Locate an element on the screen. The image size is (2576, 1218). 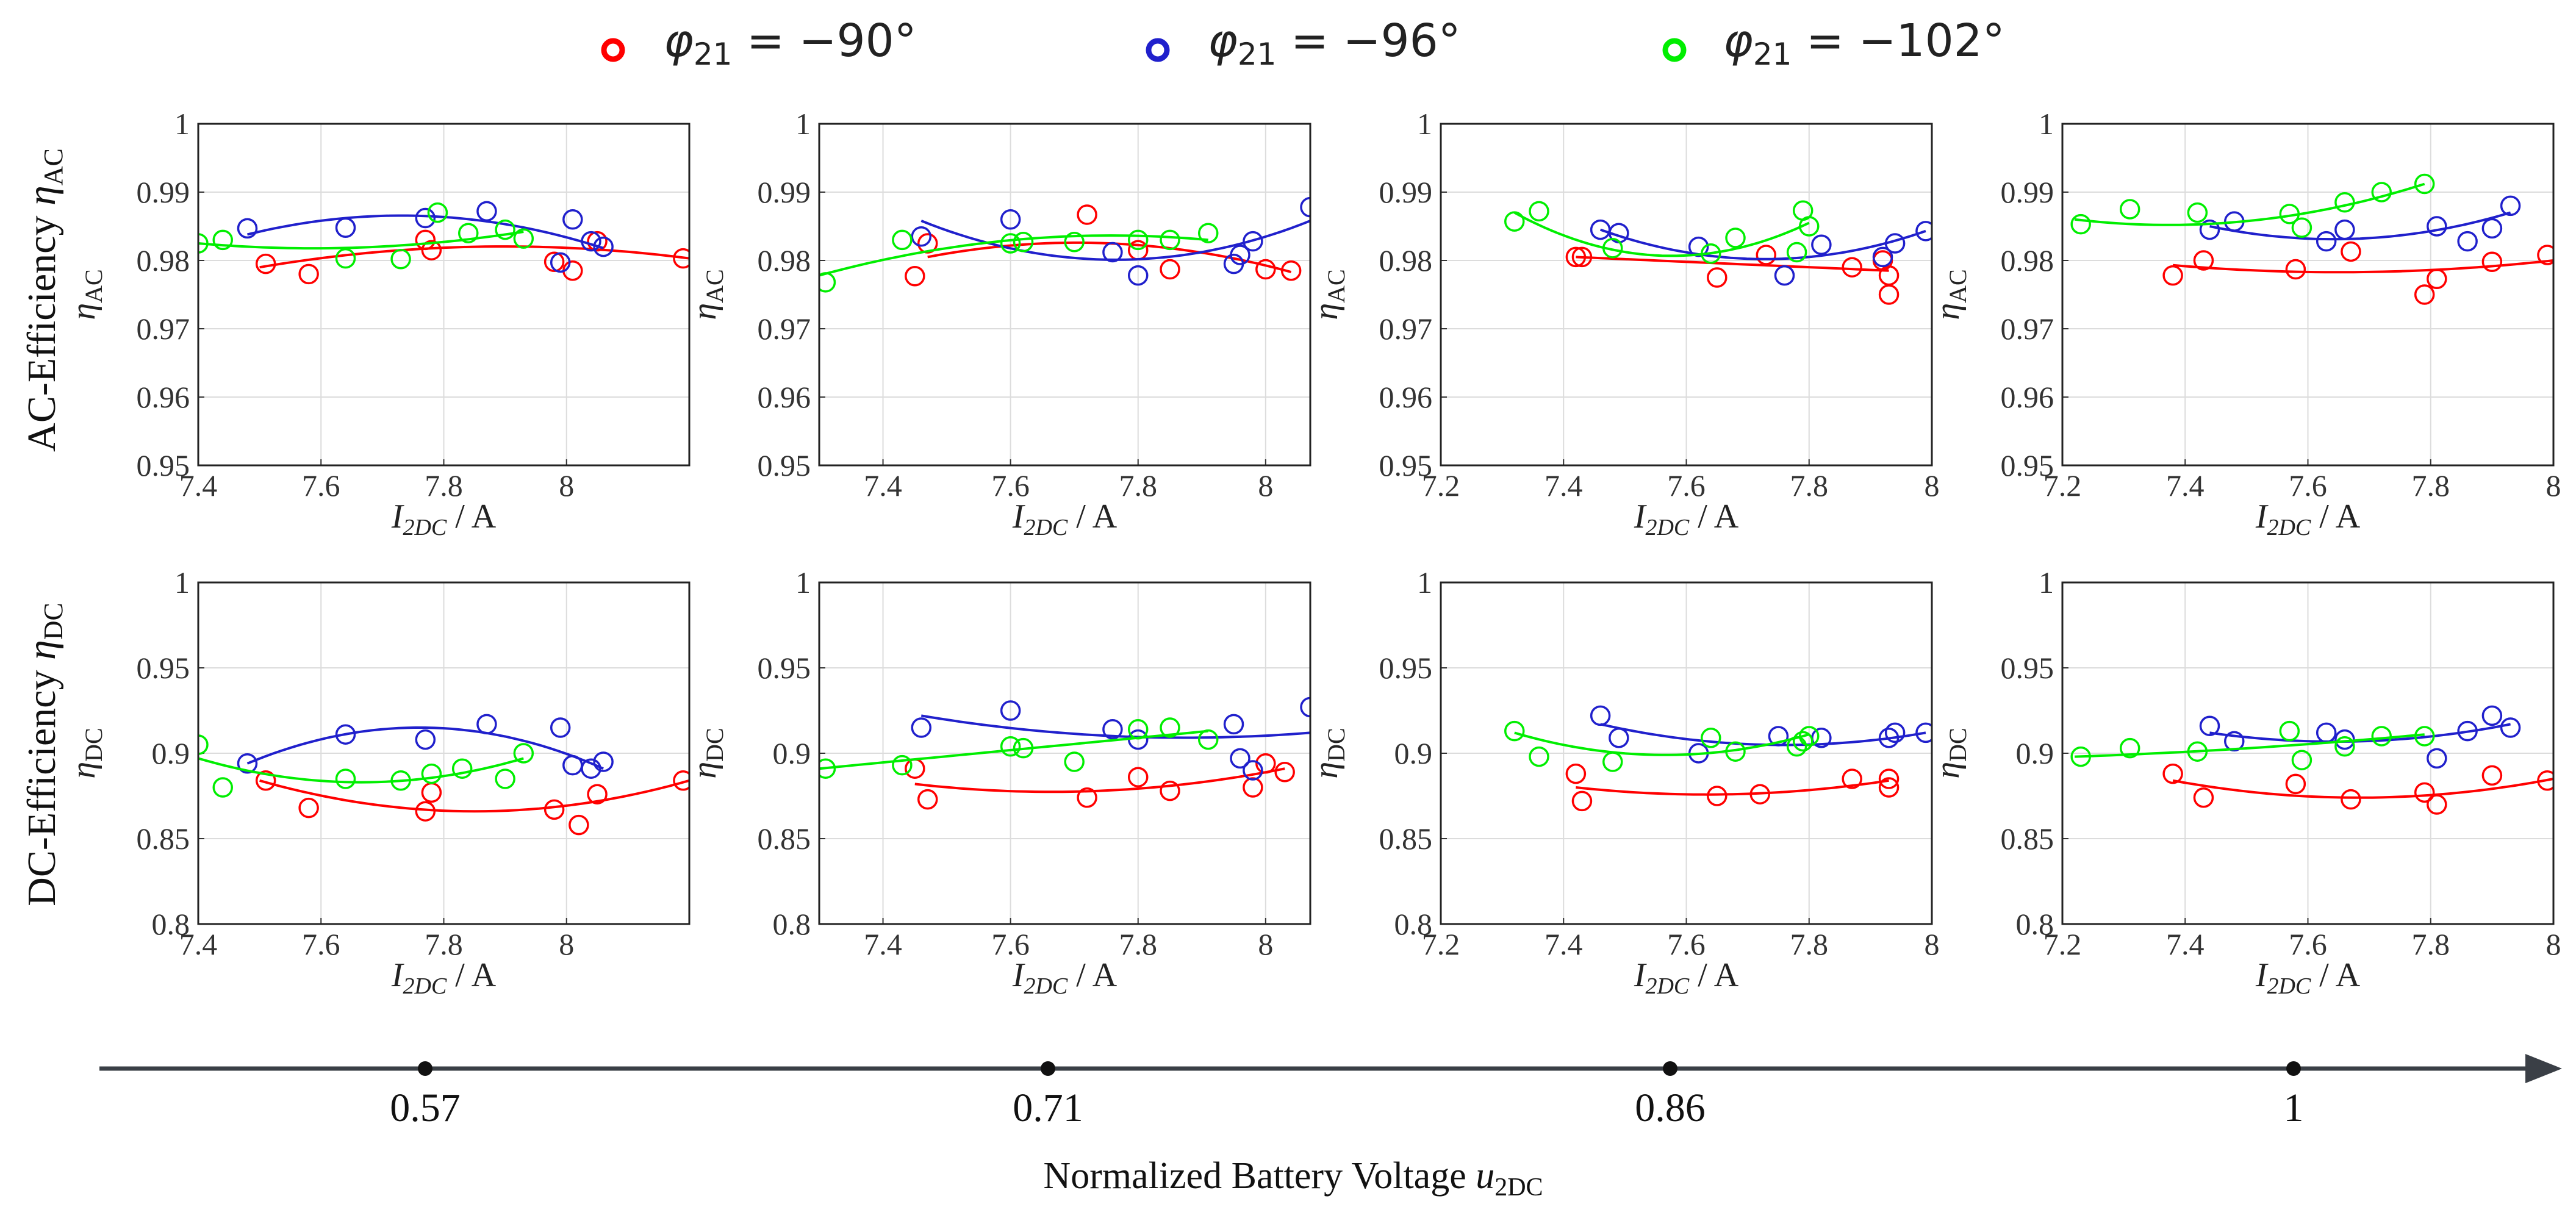
x-axis-label-unit: / A is located at coordinates (1092, 975).